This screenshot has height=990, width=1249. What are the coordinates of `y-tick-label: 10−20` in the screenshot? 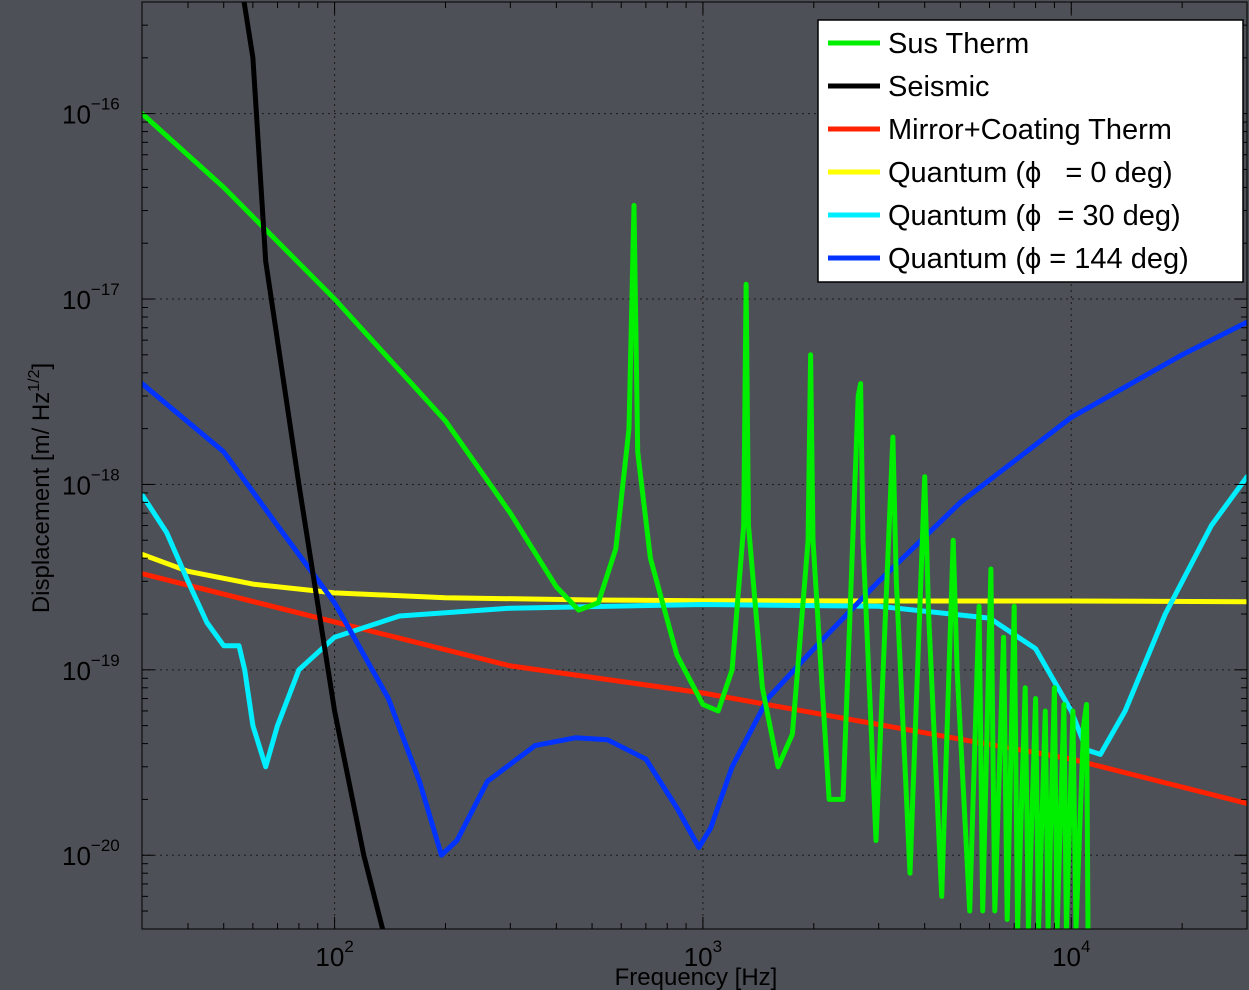 It's located at (91, 853).